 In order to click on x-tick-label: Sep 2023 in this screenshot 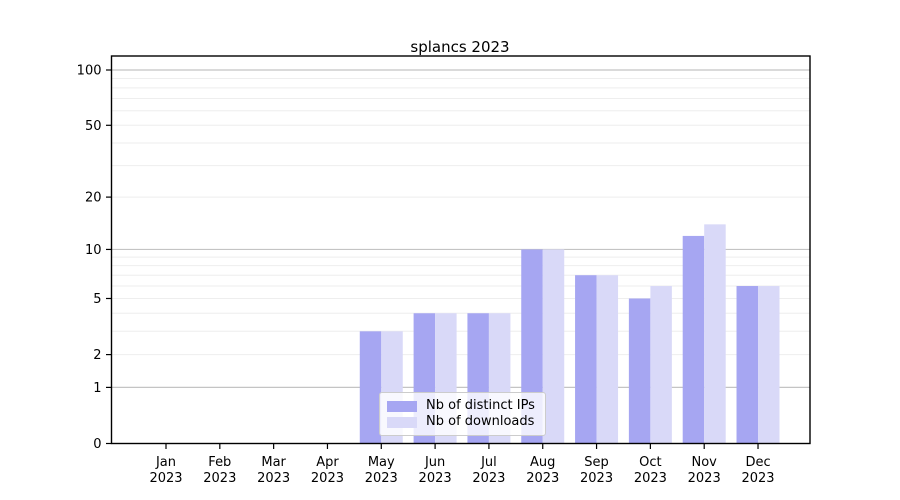, I will do `click(596, 470)`.